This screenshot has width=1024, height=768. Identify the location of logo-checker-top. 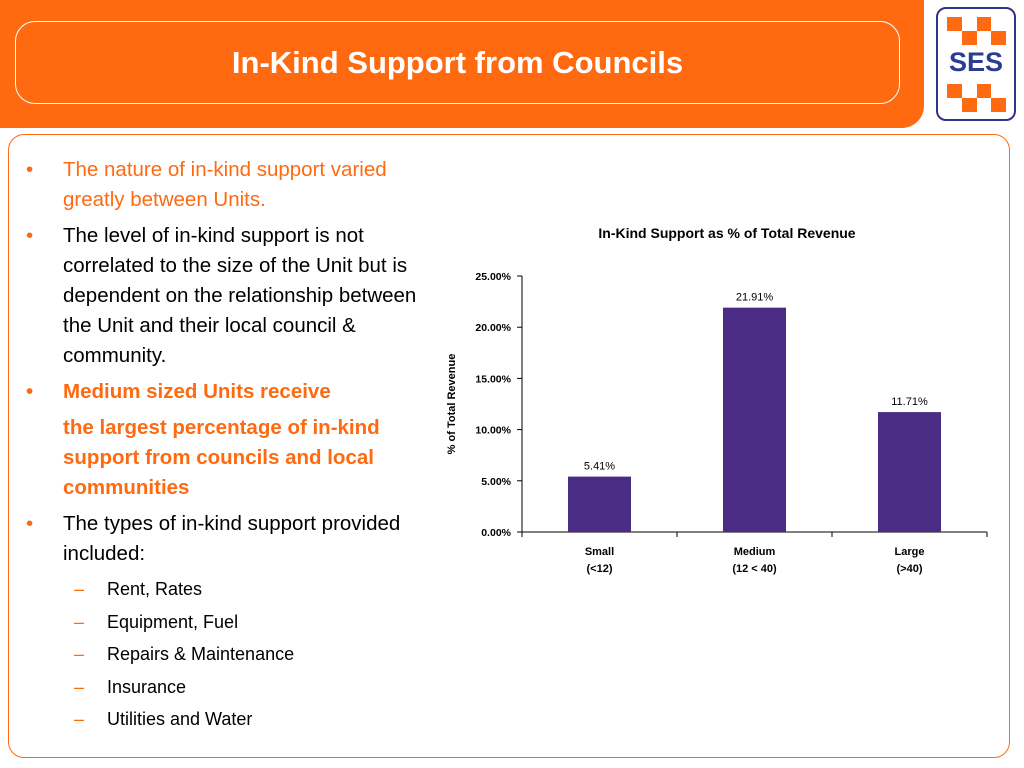
(976, 31).